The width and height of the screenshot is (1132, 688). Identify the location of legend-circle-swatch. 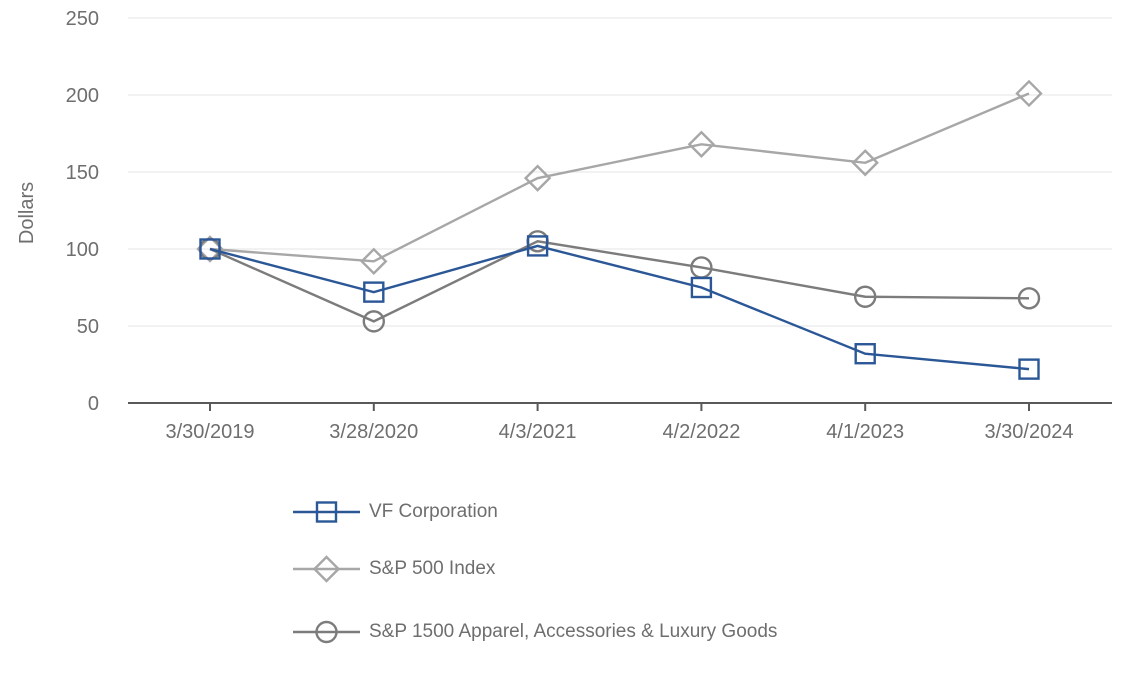
(326, 632).